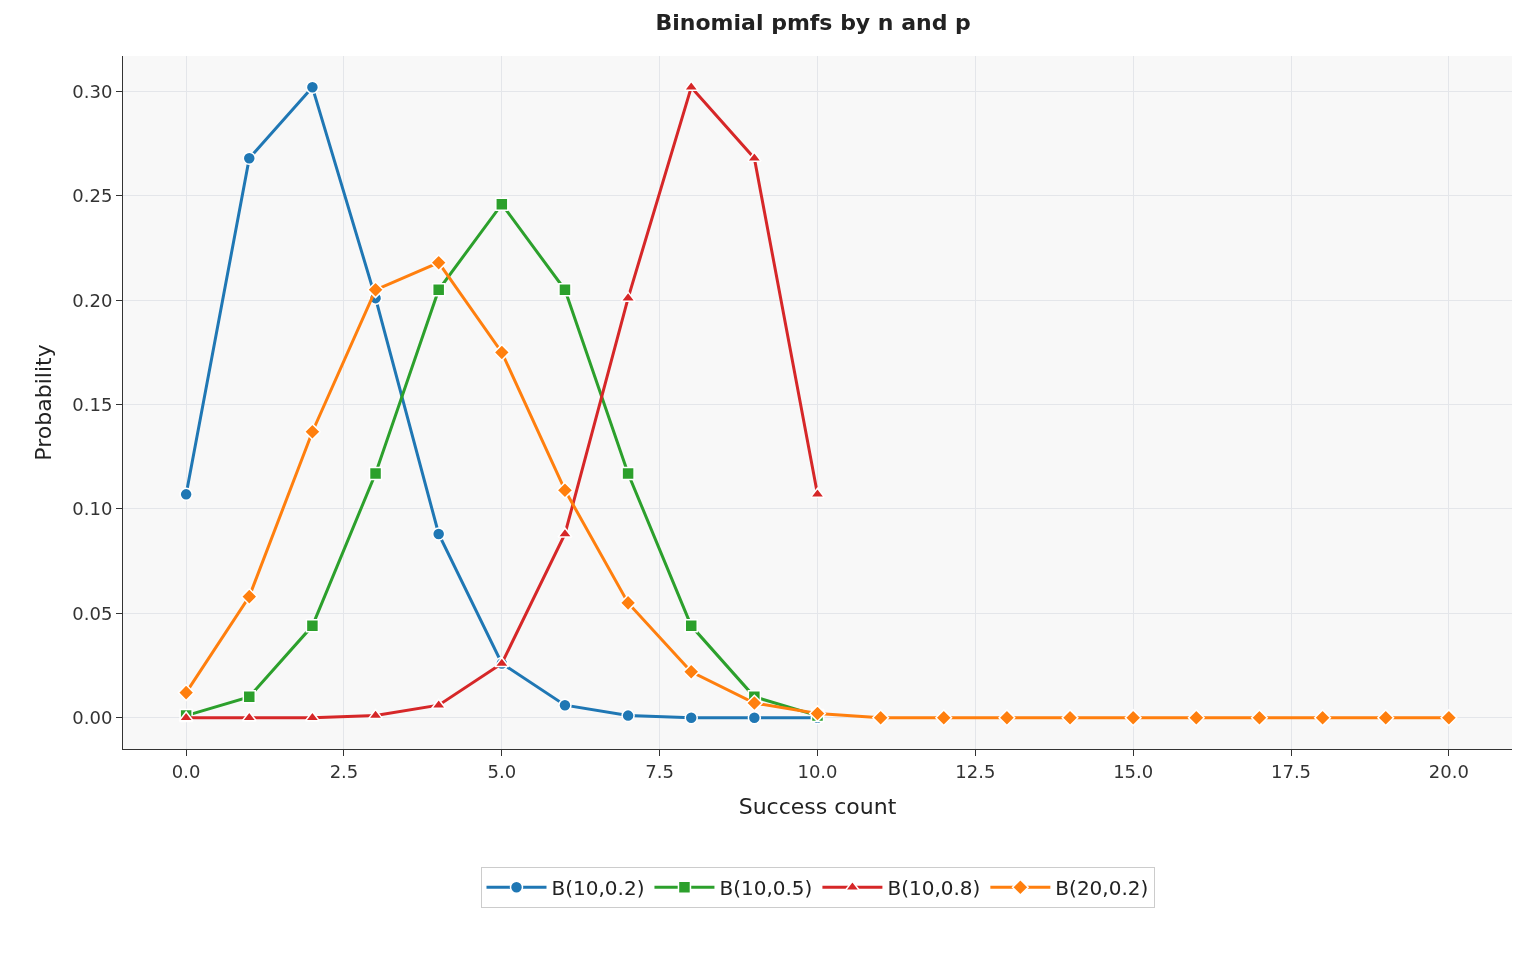 The image size is (1520, 960). I want to click on y-tick-label: 0.30, so click(92, 91).